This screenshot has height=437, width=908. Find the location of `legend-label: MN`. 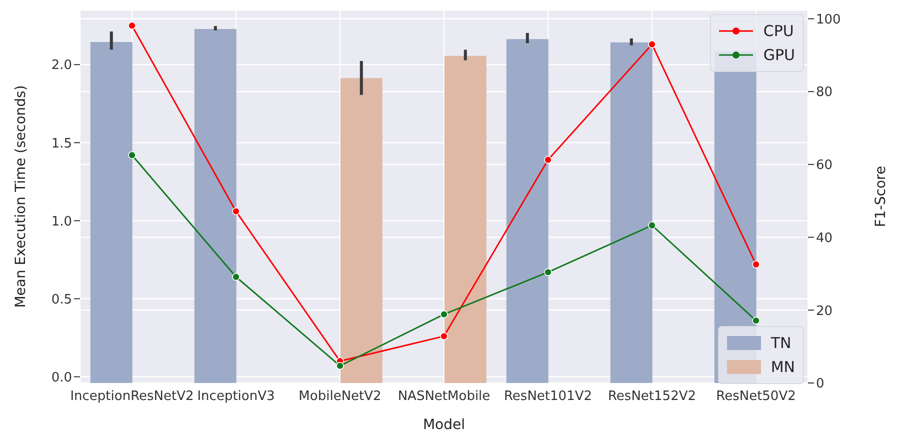

legend-label: MN is located at coordinates (782, 367).